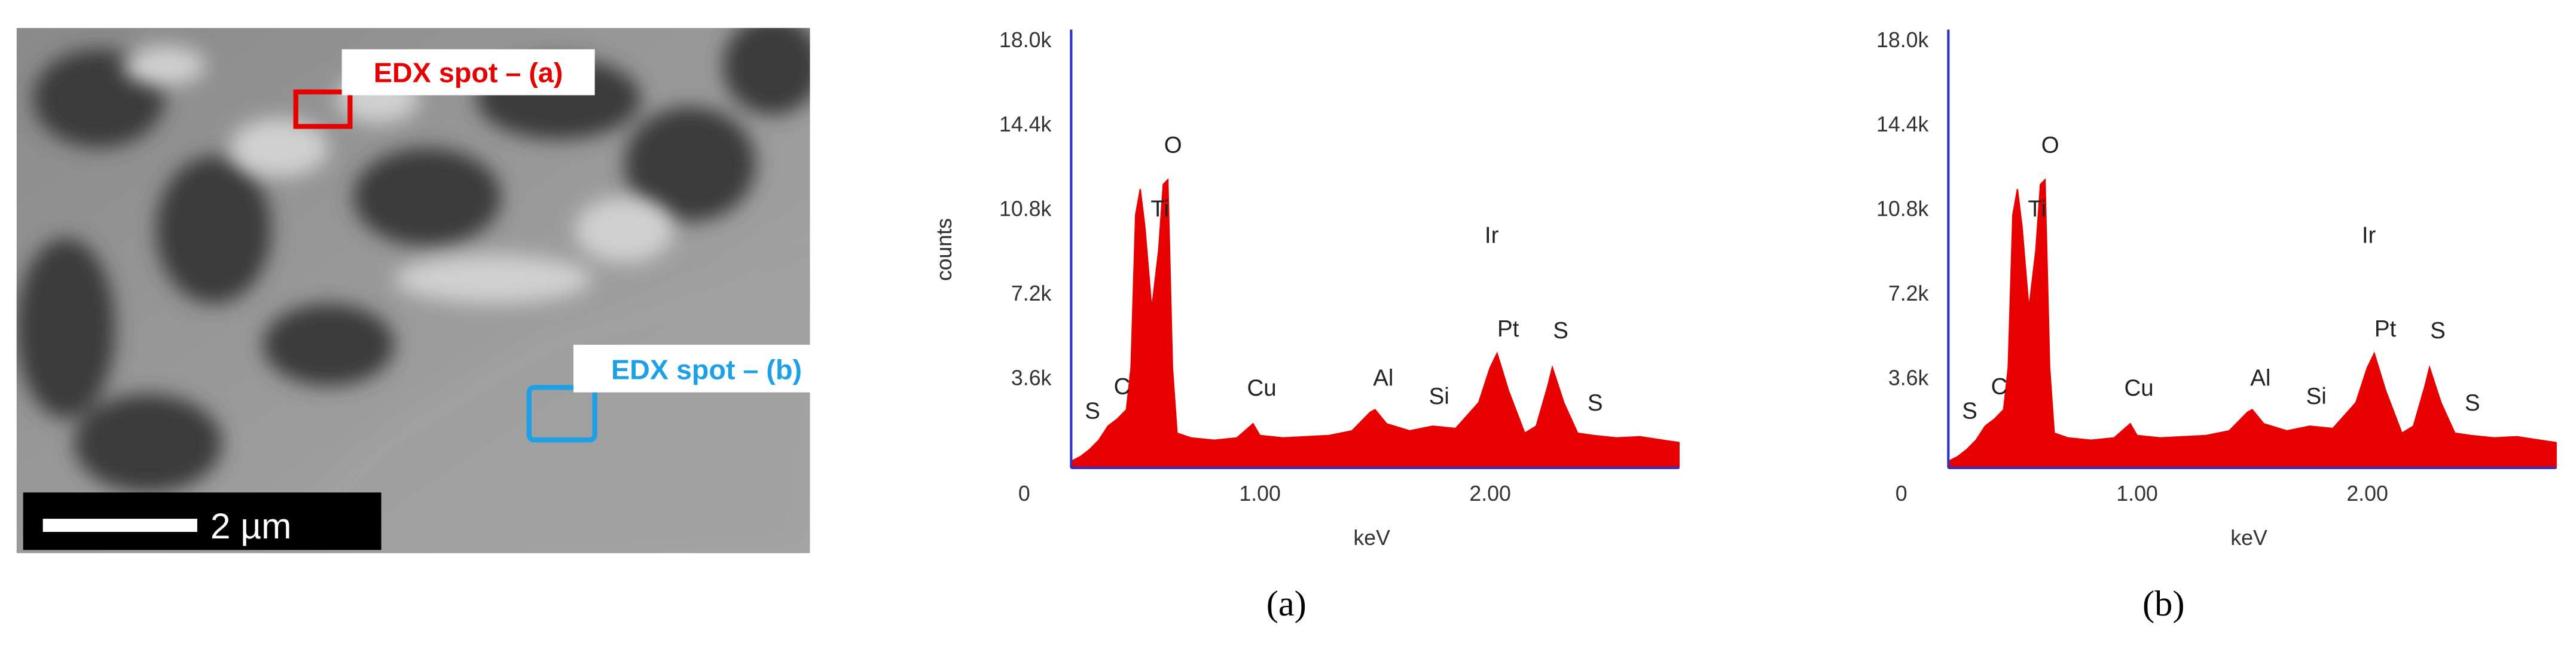  Describe the element at coordinates (561, 414) in the screenshot. I see `spot-box-b` at that location.